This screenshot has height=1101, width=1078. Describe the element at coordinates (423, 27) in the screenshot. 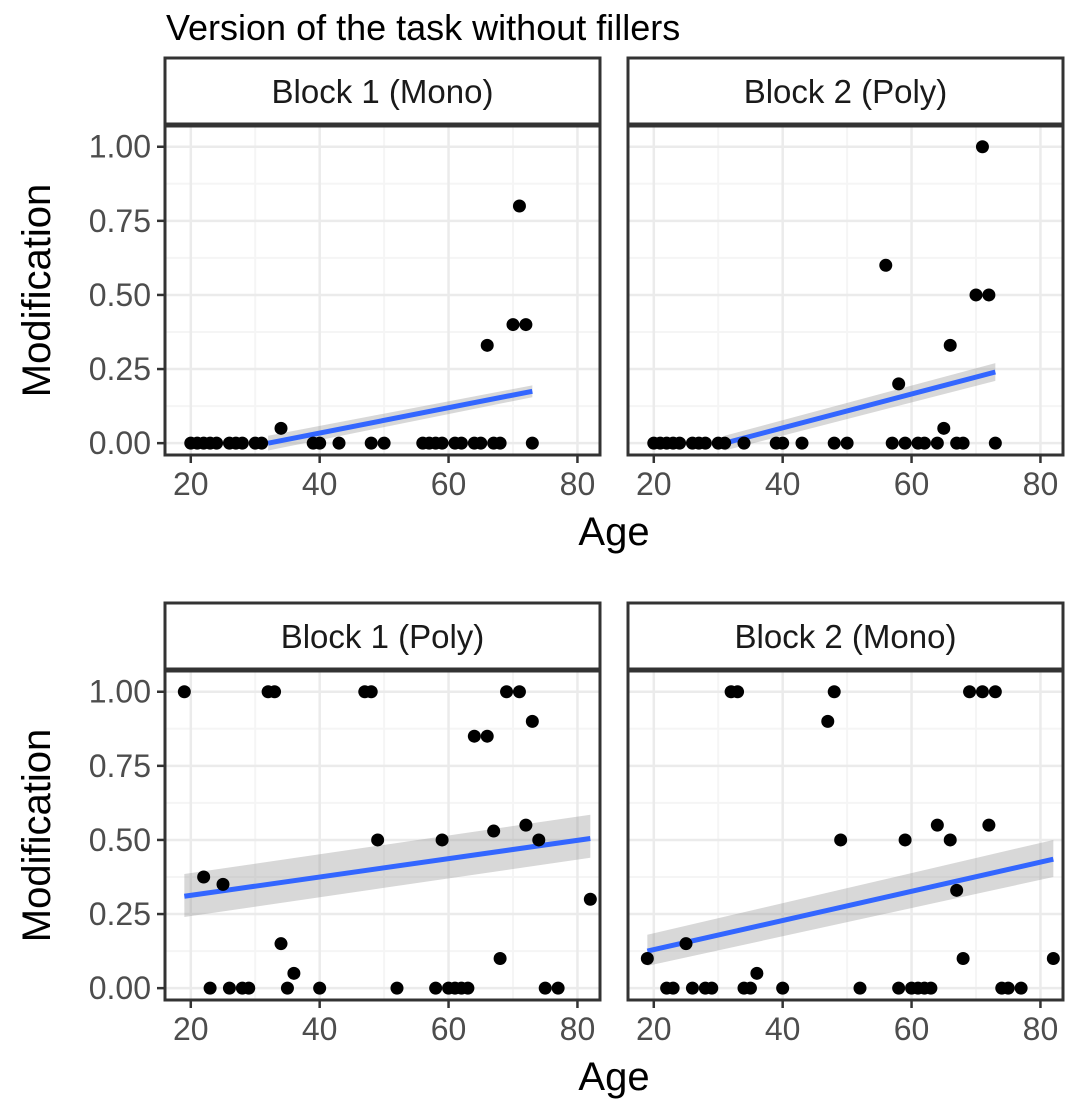

I see `chart-title: Version of the task without fillers` at that location.